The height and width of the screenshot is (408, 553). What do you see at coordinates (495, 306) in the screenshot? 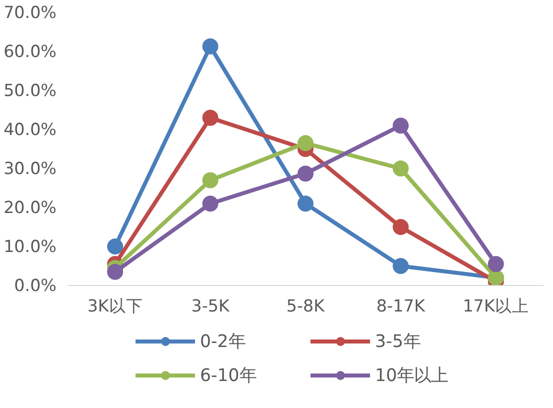
I see `x-tick-label: 17K以上` at bounding box center [495, 306].